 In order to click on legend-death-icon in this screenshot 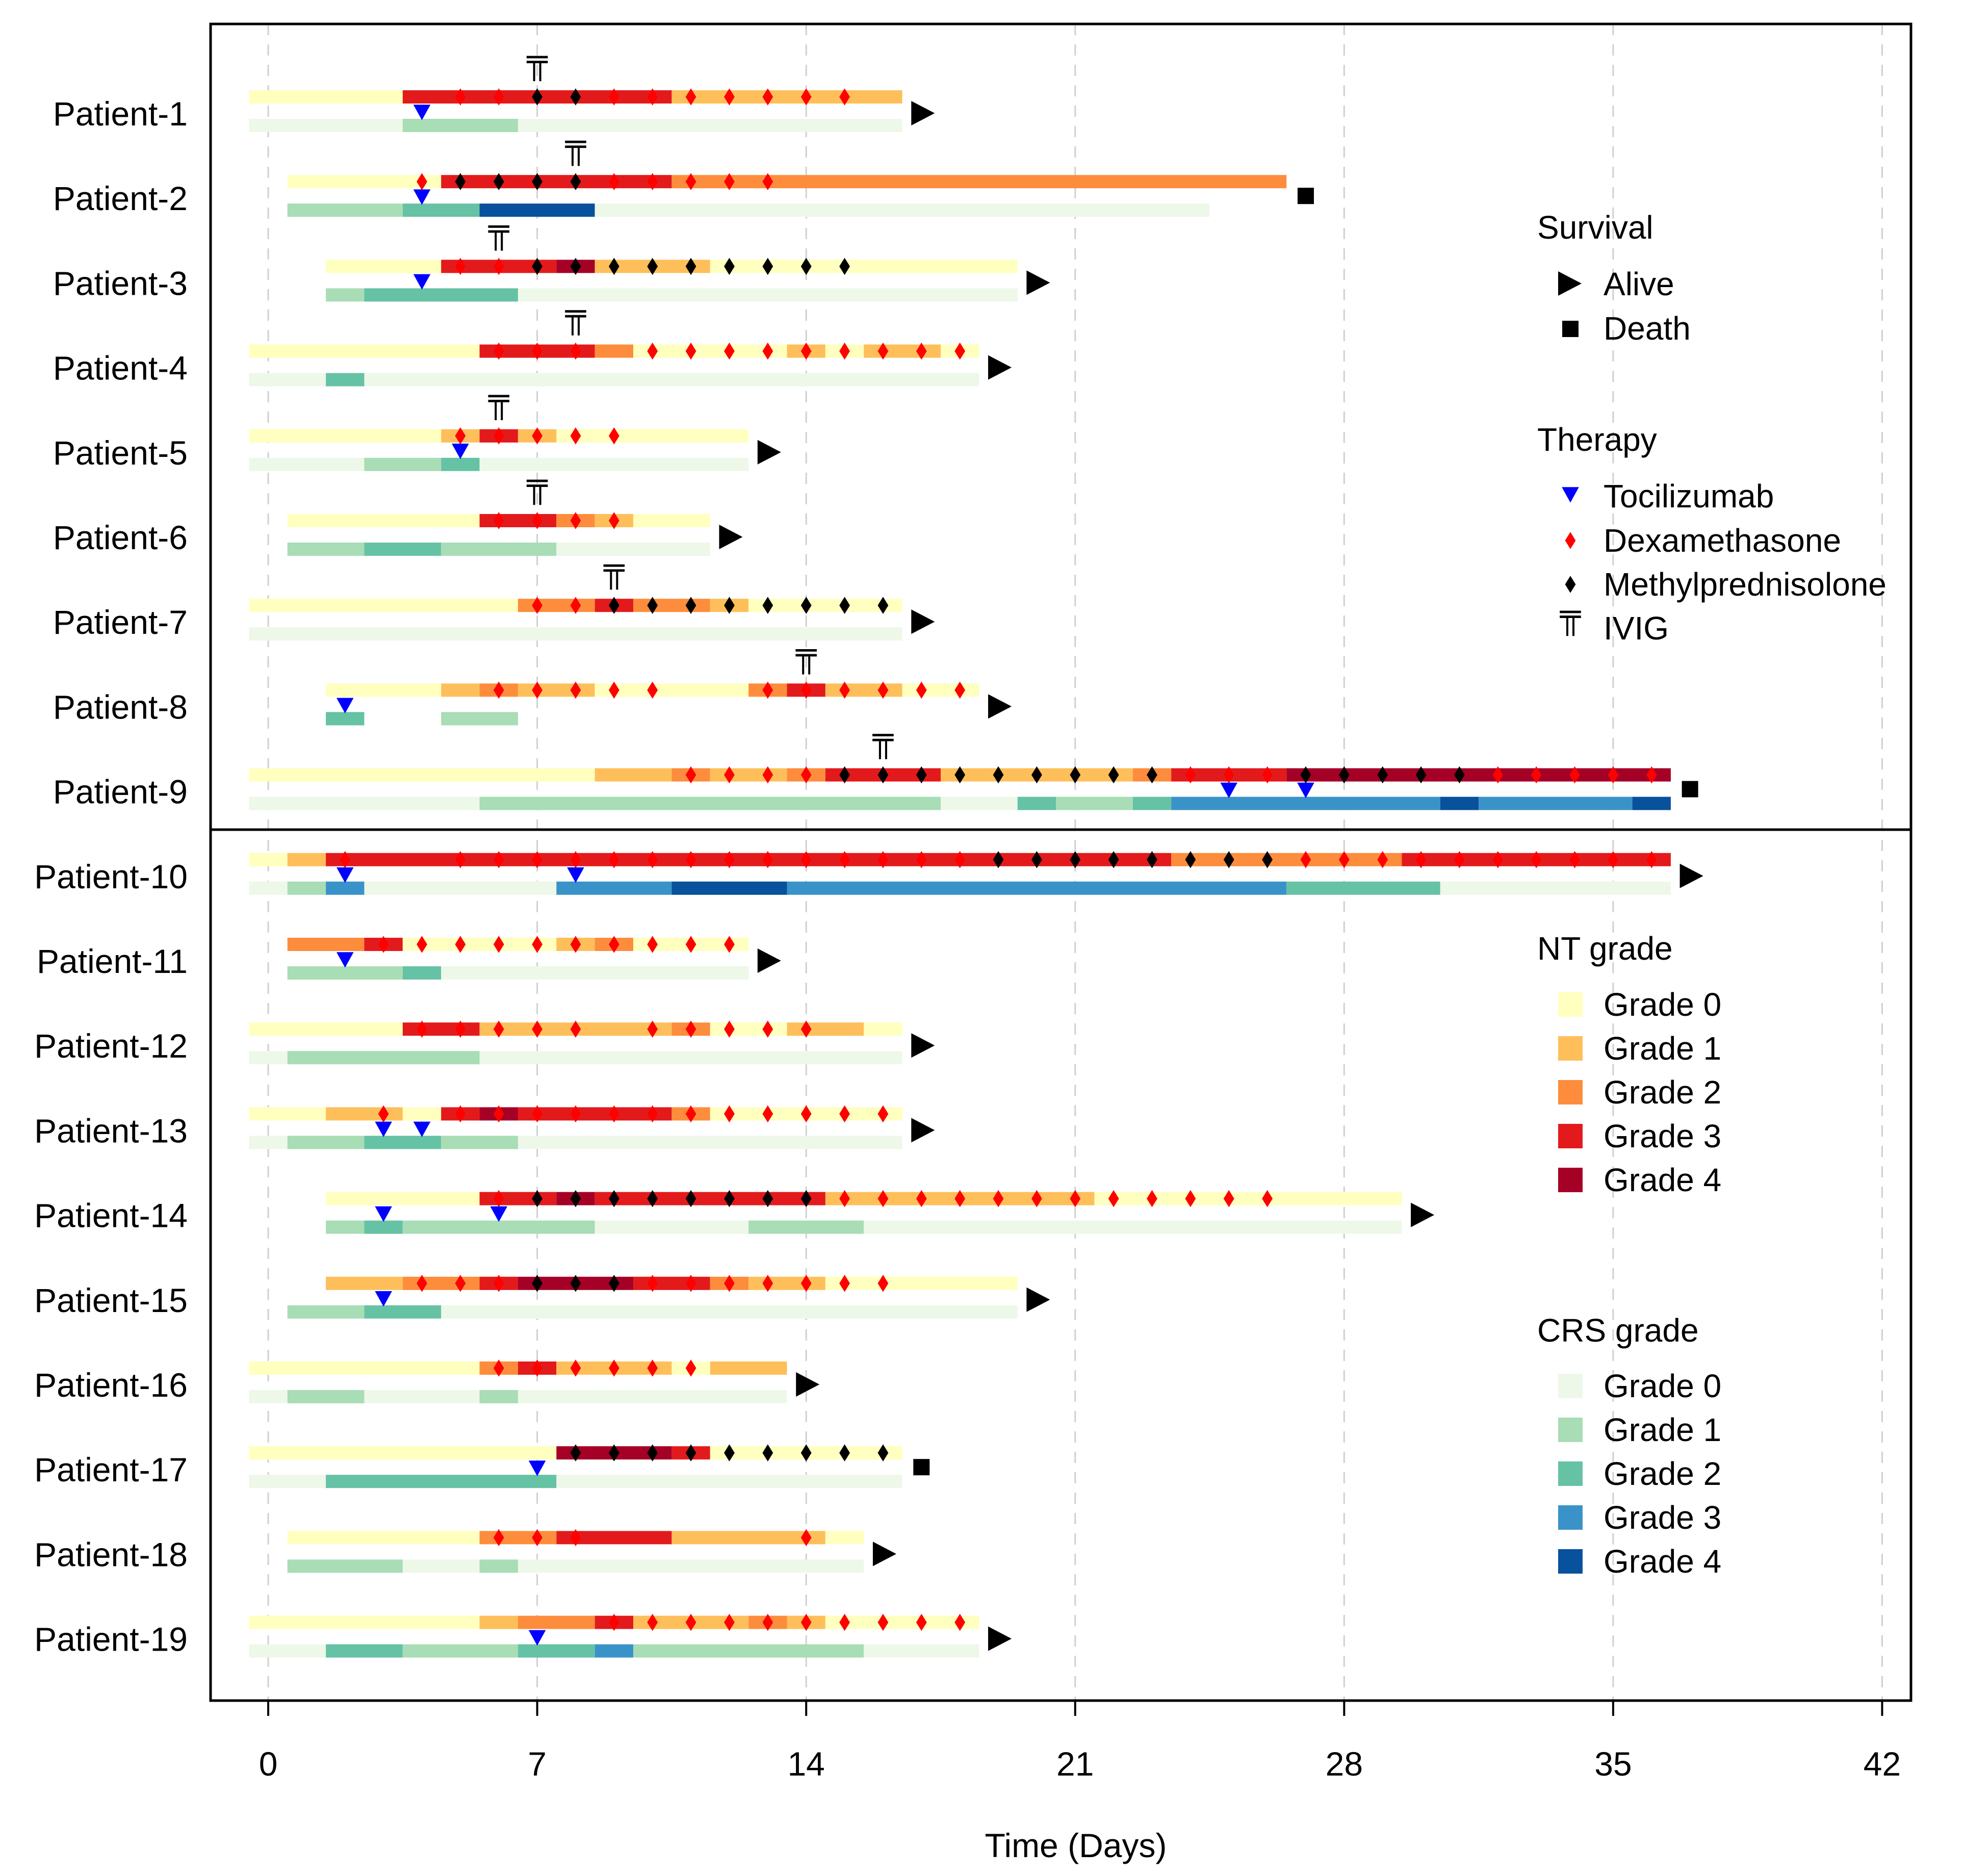, I will do `click(1570, 329)`.